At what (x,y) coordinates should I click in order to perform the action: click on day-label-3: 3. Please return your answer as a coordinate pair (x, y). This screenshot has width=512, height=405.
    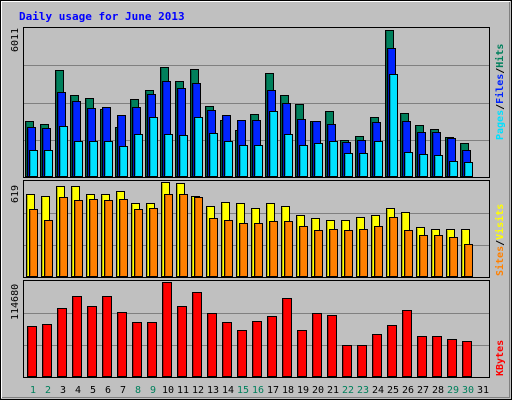
    Looking at the image, I should click on (63, 390).